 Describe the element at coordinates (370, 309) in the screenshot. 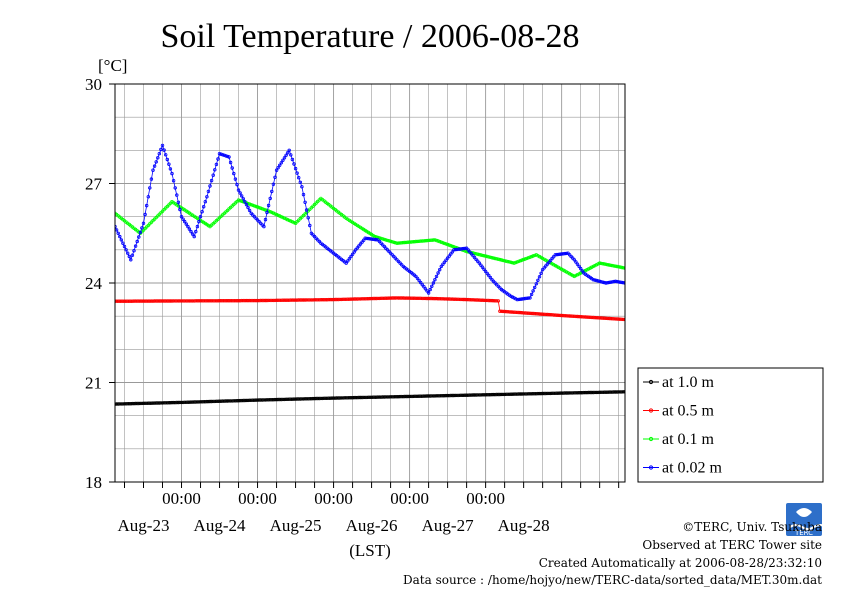

I see `series-at-0-5-m` at that location.